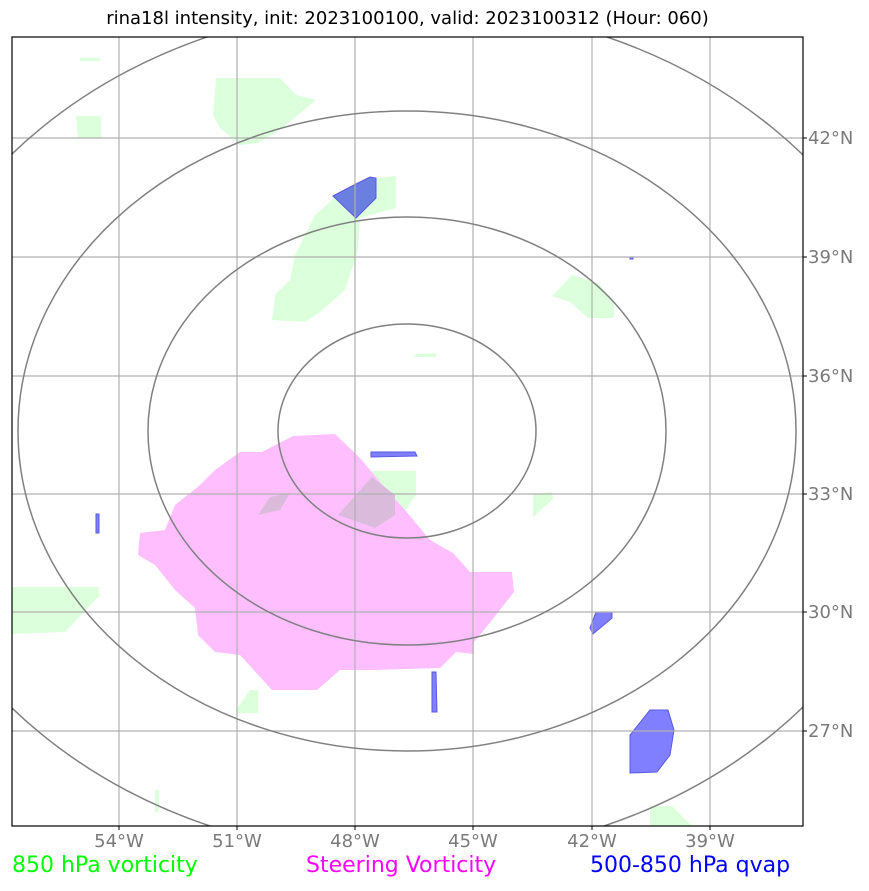 The image size is (869, 891). What do you see at coordinates (830, 435) in the screenshot?
I see `latitude-labels: 42°N 39°N 36°N 33°N 30°N 27°N` at bounding box center [830, 435].